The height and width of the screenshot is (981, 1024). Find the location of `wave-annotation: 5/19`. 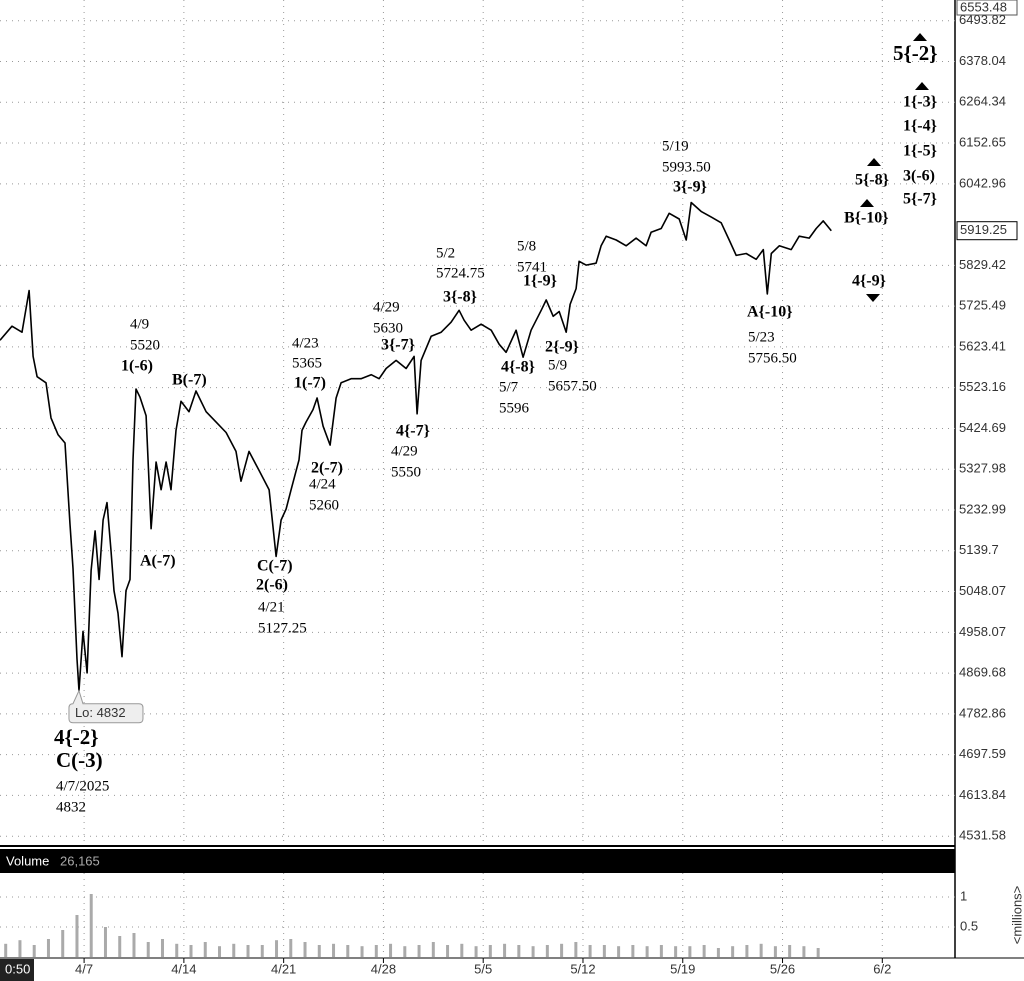

wave-annotation: 5/19 is located at coordinates (675, 146).